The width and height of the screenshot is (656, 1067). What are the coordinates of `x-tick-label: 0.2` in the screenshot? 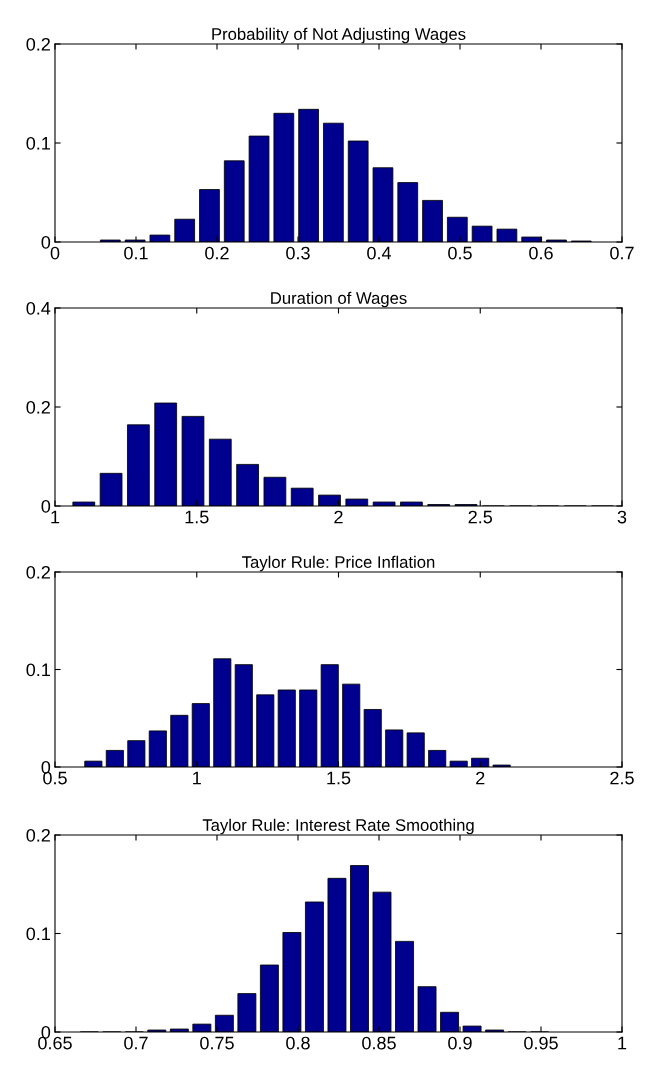 It's located at (217, 253).